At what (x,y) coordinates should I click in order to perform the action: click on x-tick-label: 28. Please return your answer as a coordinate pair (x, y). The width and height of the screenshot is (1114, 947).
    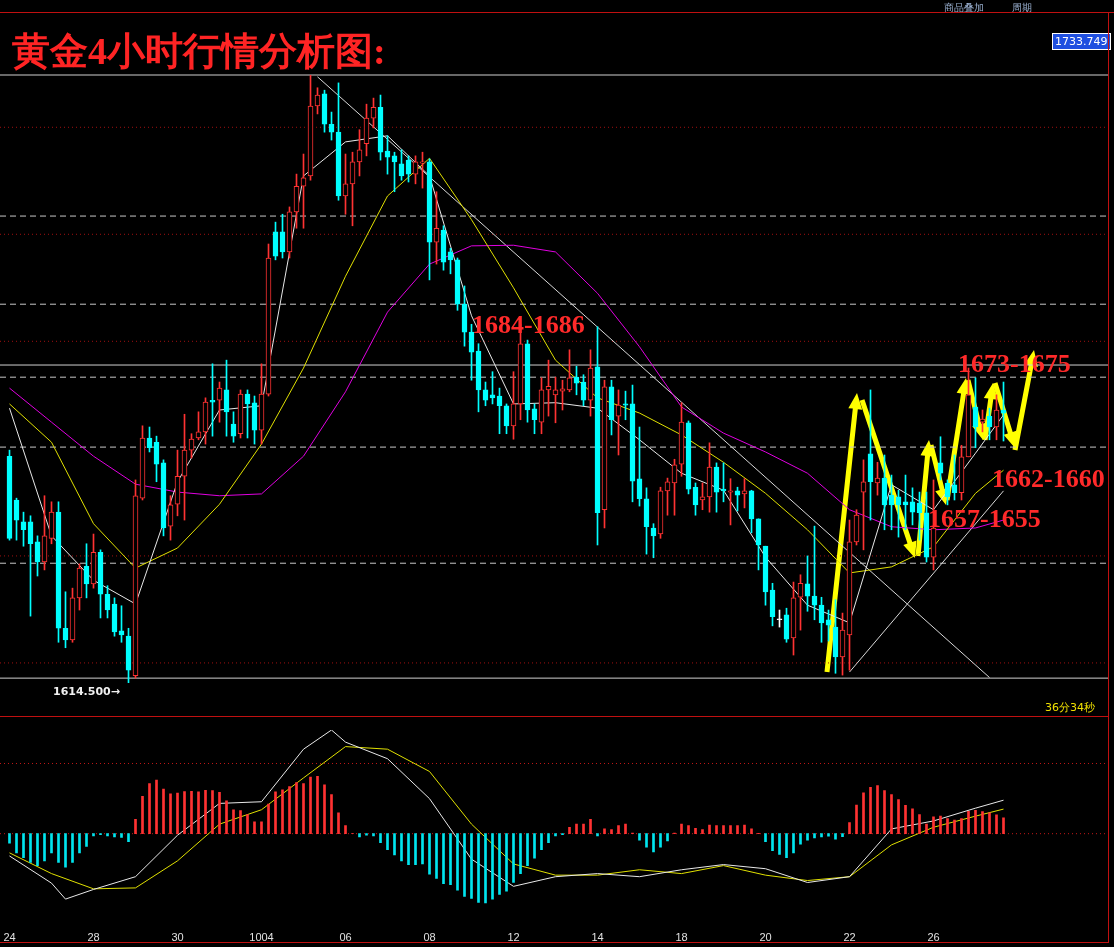
    Looking at the image, I should click on (93, 937).